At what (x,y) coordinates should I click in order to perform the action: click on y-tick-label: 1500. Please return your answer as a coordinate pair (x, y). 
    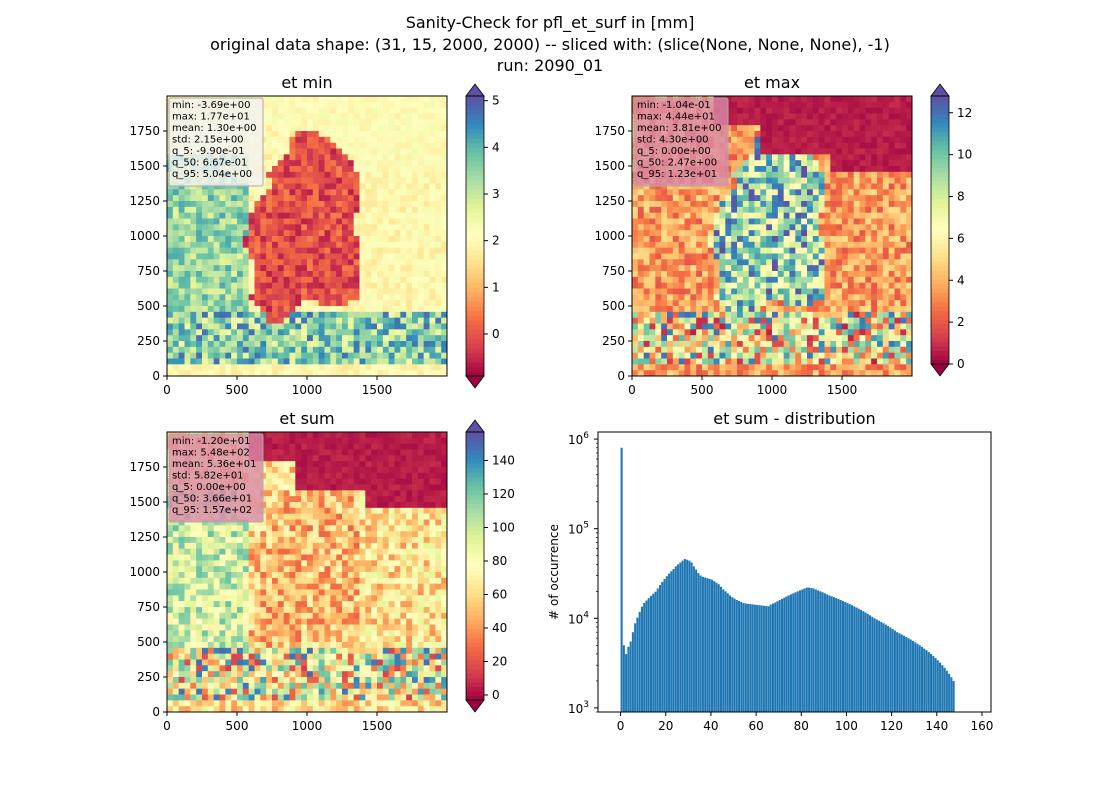
    Looking at the image, I should click on (609, 166).